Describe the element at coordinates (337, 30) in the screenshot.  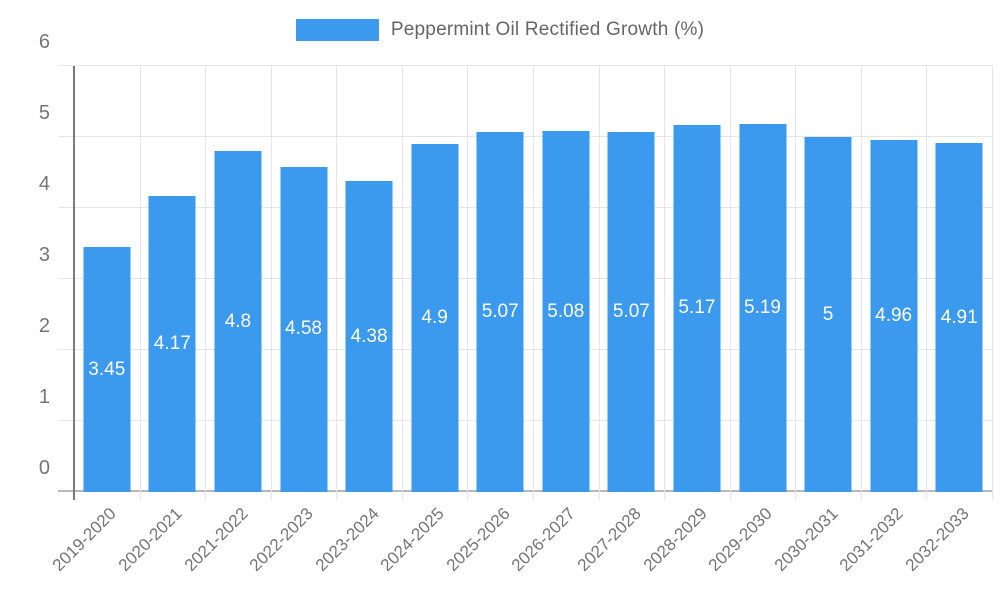
I see `legend-swatch` at that location.